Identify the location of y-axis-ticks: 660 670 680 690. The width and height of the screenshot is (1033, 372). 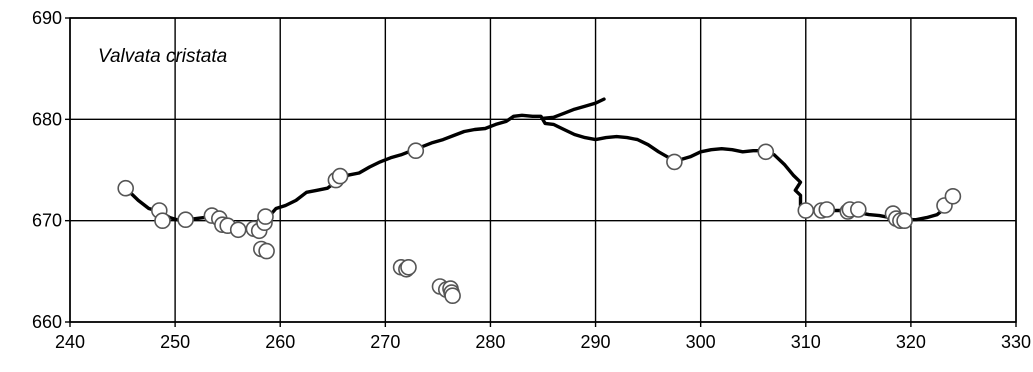
(47, 170).